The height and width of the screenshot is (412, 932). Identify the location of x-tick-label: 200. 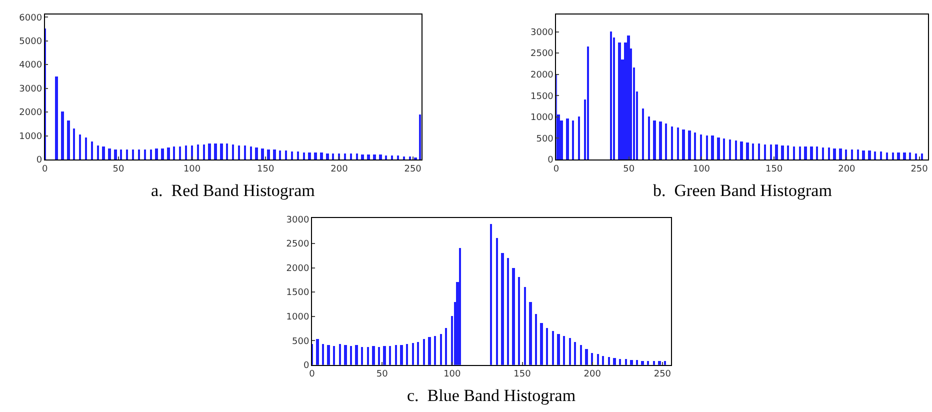
(847, 169).